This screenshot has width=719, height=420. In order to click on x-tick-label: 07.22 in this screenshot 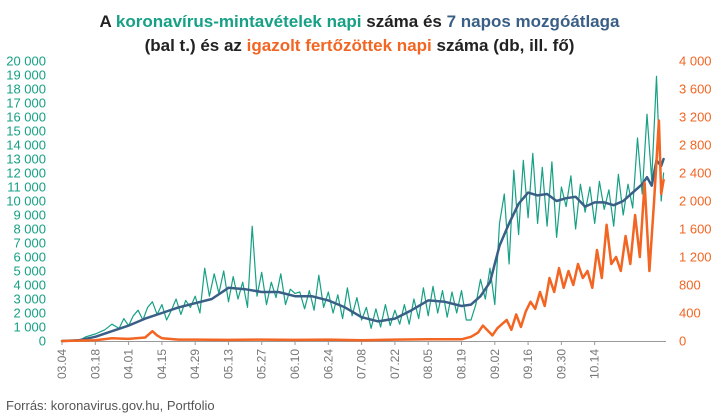, I will do `click(395, 364)`.